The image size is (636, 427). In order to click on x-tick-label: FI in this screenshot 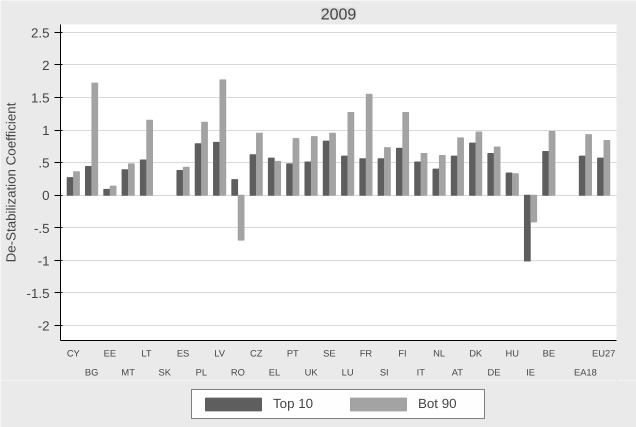, I will do `click(402, 353)`.